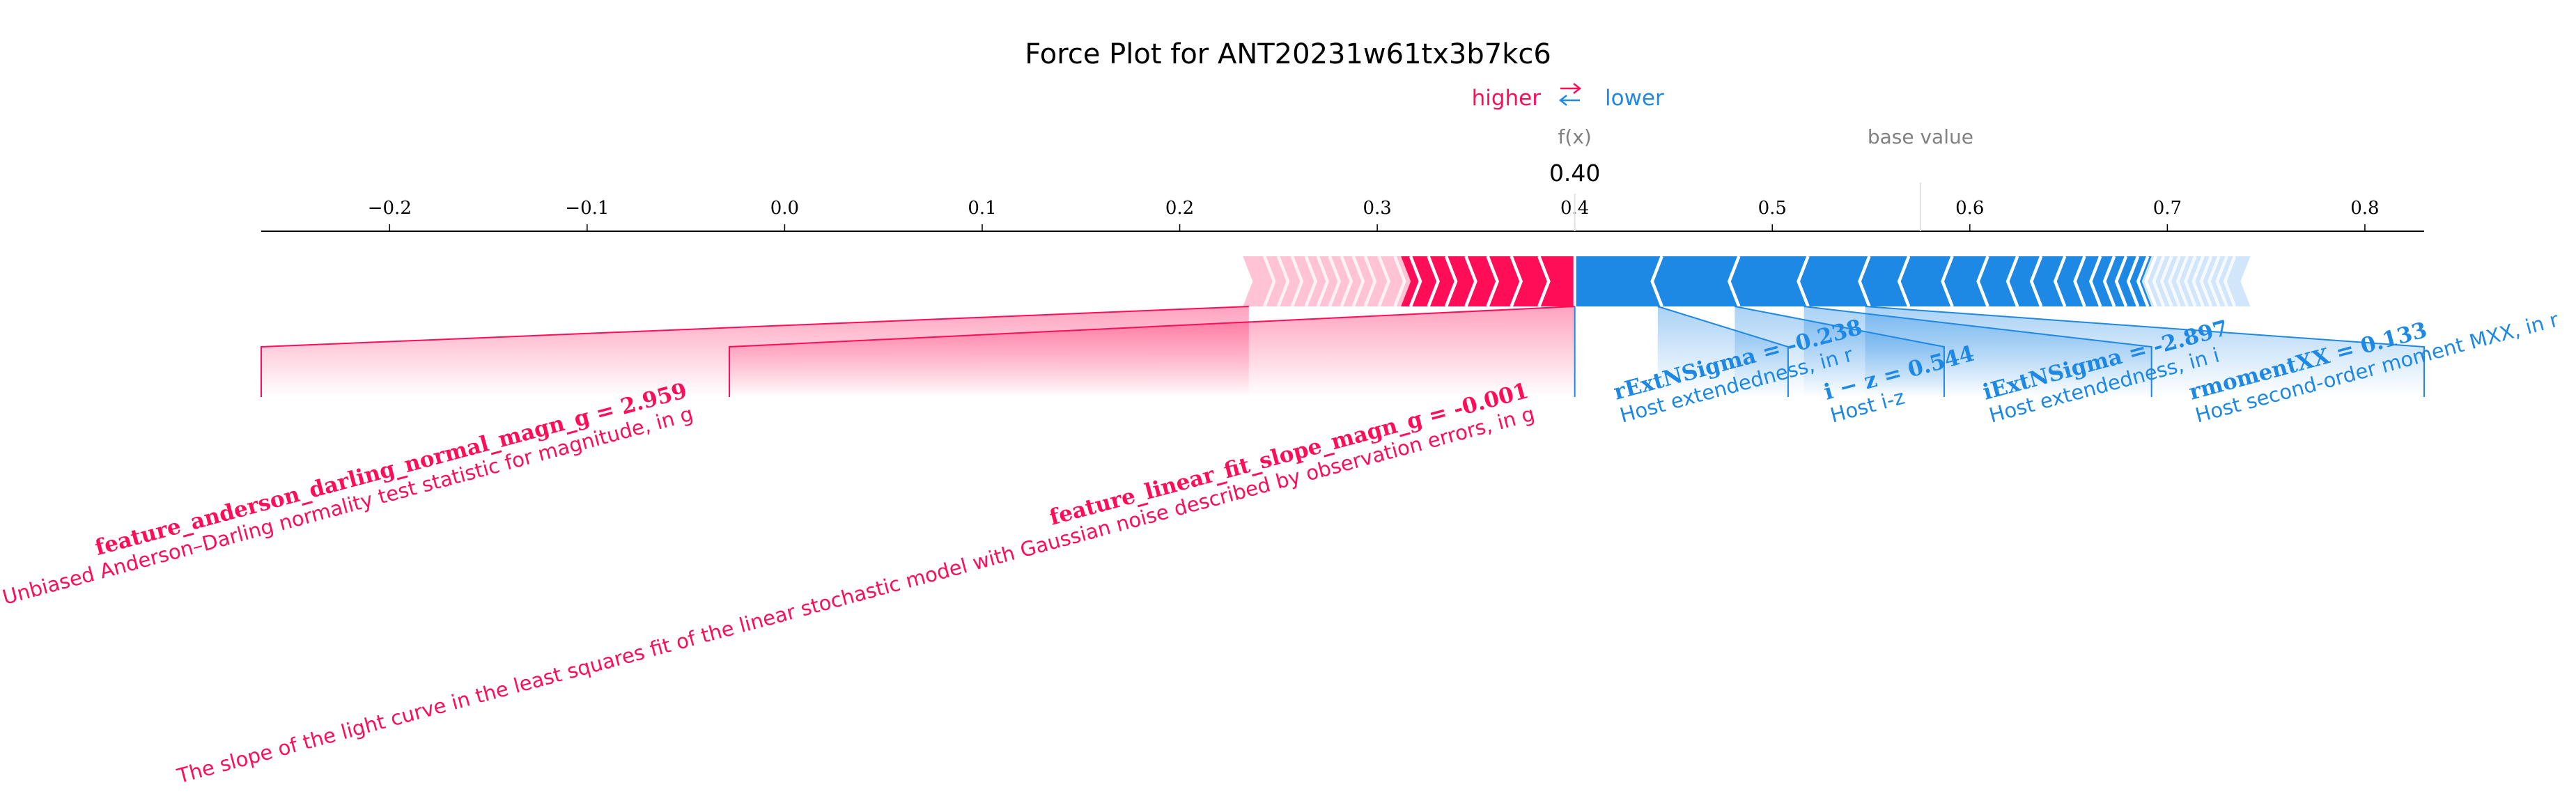 Image resolution: width=2576 pixels, height=803 pixels. Describe the element at coordinates (1507, 98) in the screenshot. I see `legend-higher: higher` at that location.